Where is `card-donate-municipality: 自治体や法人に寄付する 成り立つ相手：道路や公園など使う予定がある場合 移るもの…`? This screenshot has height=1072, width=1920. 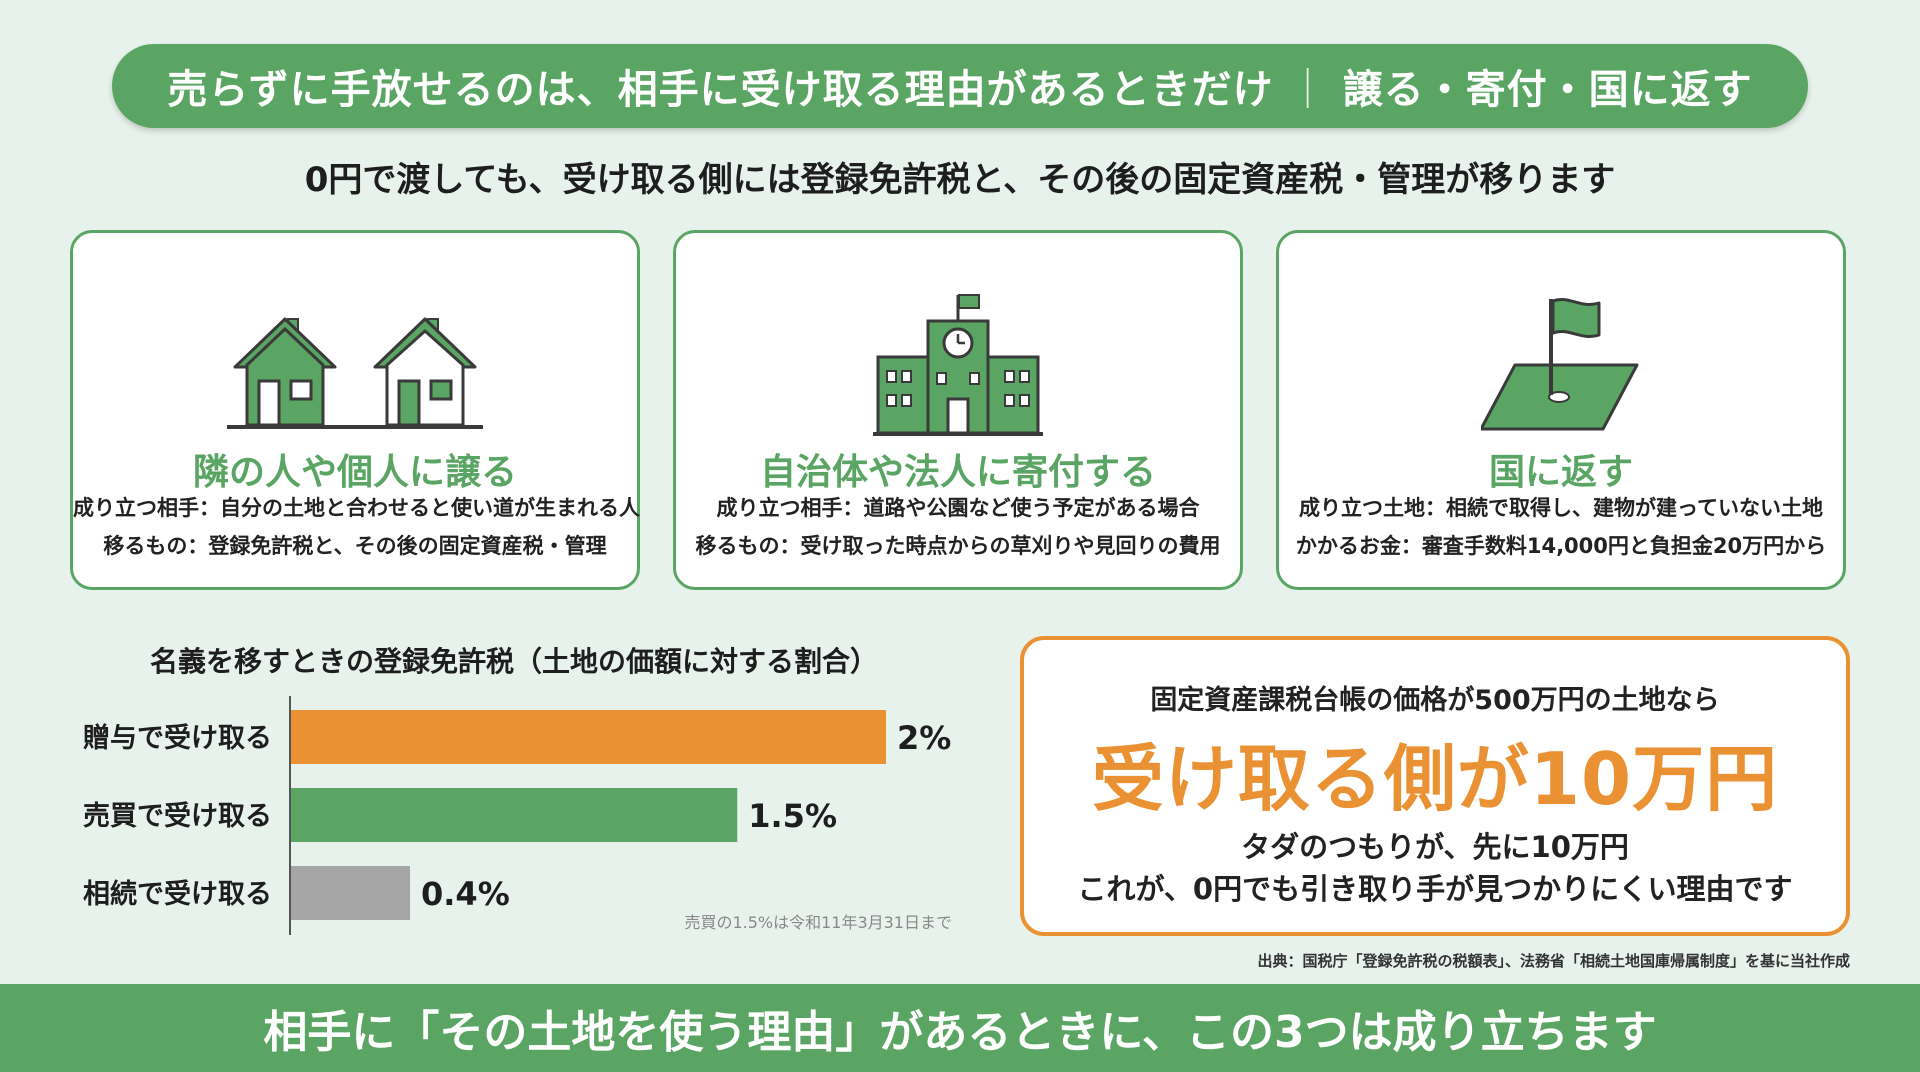 card-donate-municipality: 自治体や法人に寄付する 成り立つ相手：道路や公園など使う予定がある場合 移るもの… is located at coordinates (958, 410).